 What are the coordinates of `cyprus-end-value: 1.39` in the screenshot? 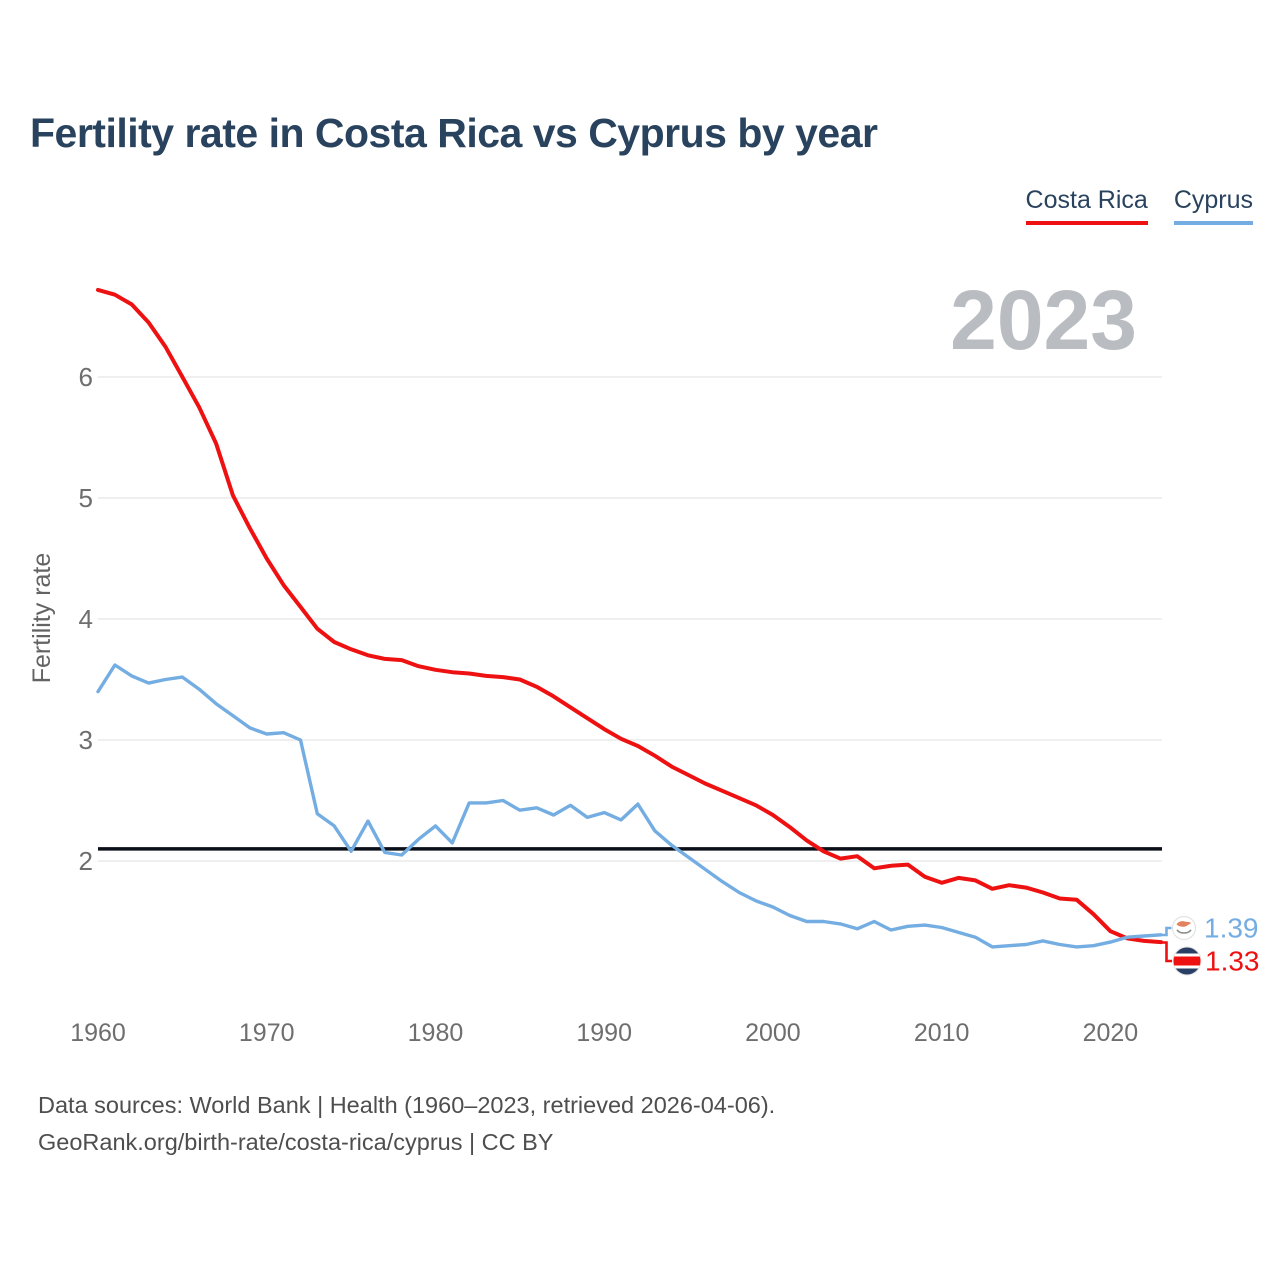 It's located at (1231, 928).